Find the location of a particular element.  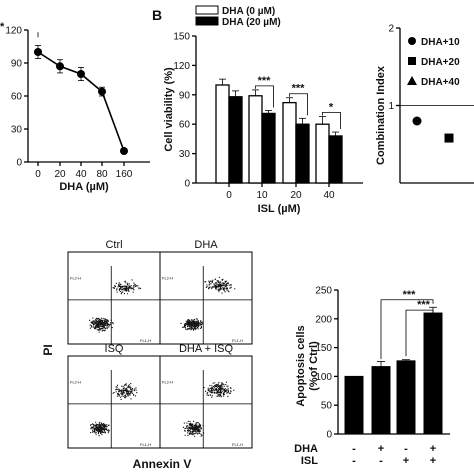

series-line is located at coordinates (81, 101).